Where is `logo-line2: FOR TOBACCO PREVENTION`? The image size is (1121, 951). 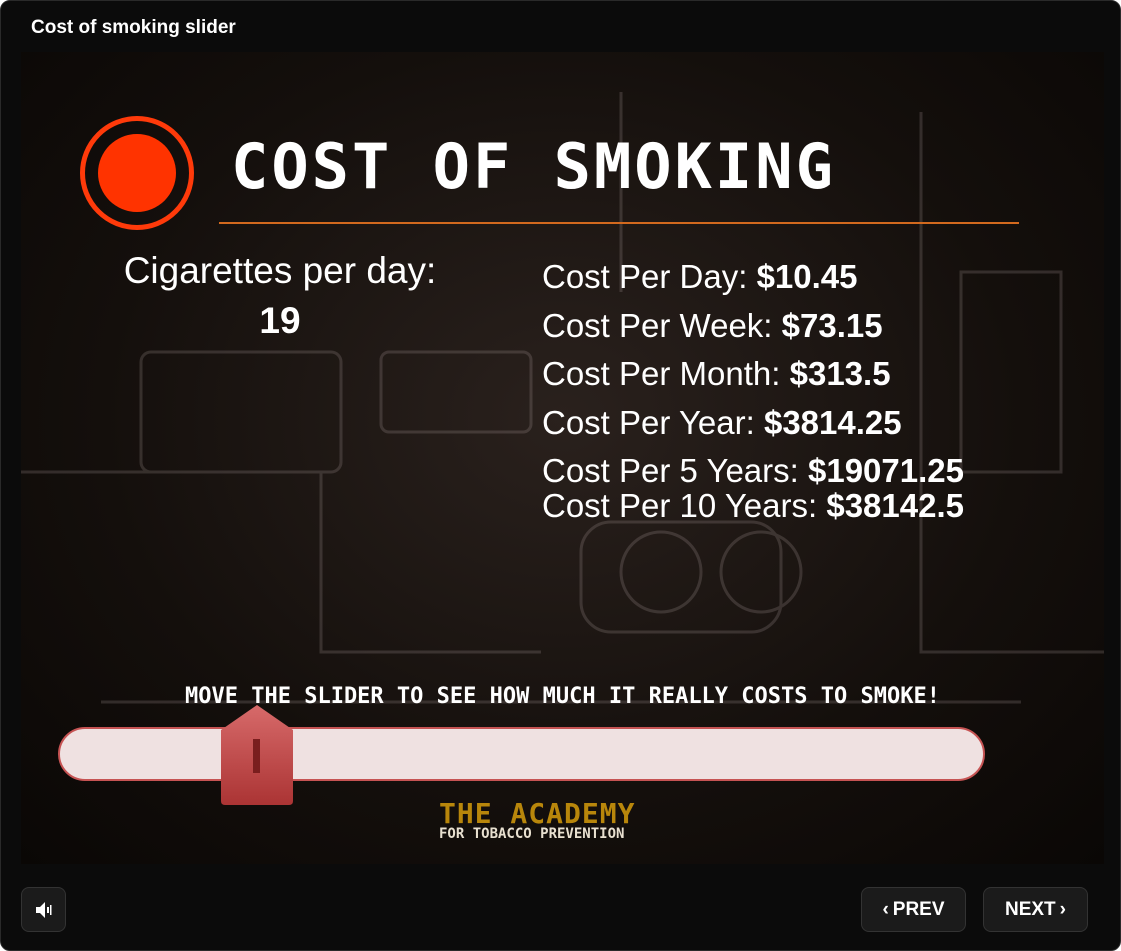 logo-line2: FOR TOBACCO PREVENTION is located at coordinates (532, 834).